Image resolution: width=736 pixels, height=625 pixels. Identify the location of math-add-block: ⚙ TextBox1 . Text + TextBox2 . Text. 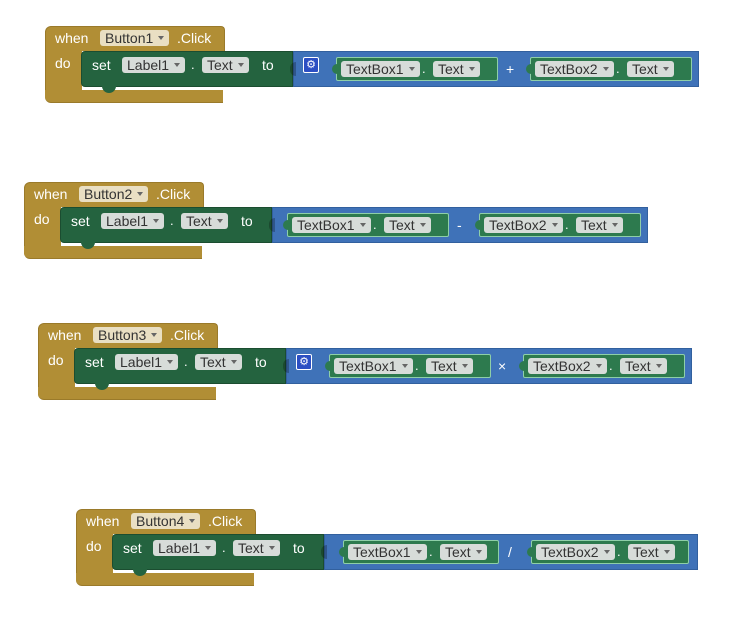
(494, 69).